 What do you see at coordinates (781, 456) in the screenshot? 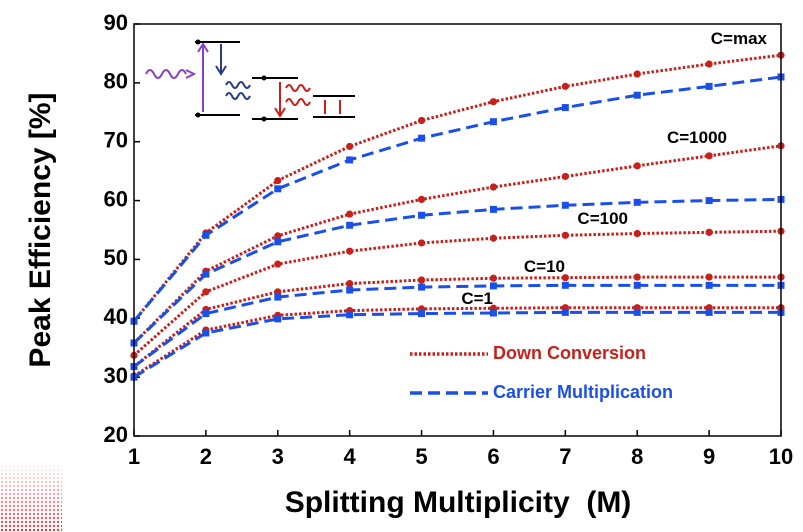
I see `x-tick-label: 10` at bounding box center [781, 456].